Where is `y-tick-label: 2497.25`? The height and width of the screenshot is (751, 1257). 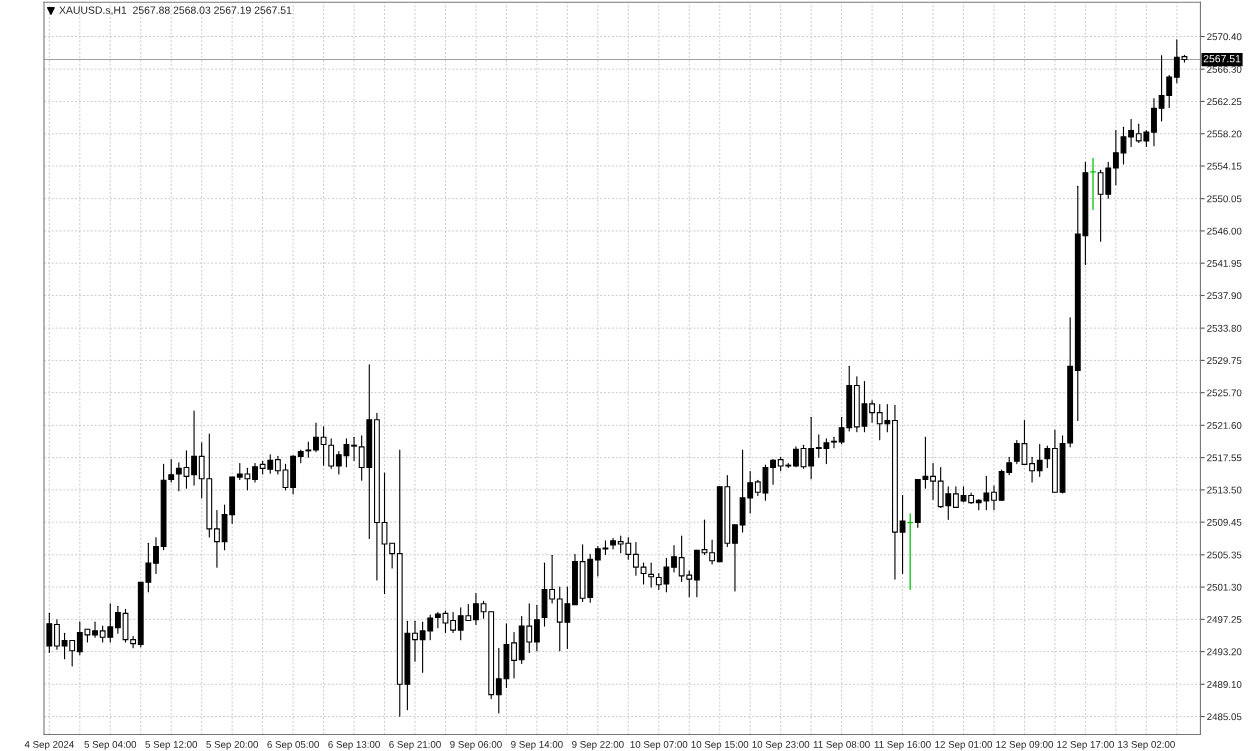 y-tick-label: 2497.25 is located at coordinates (1224, 619).